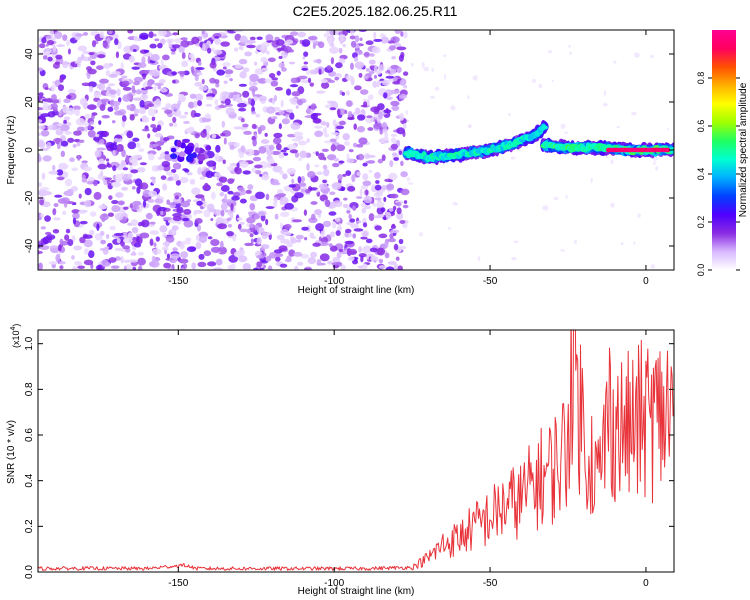 Image resolution: width=750 pixels, height=600 pixels. Describe the element at coordinates (334, 281) in the screenshot. I see `x-tick-label: -100` at that location.